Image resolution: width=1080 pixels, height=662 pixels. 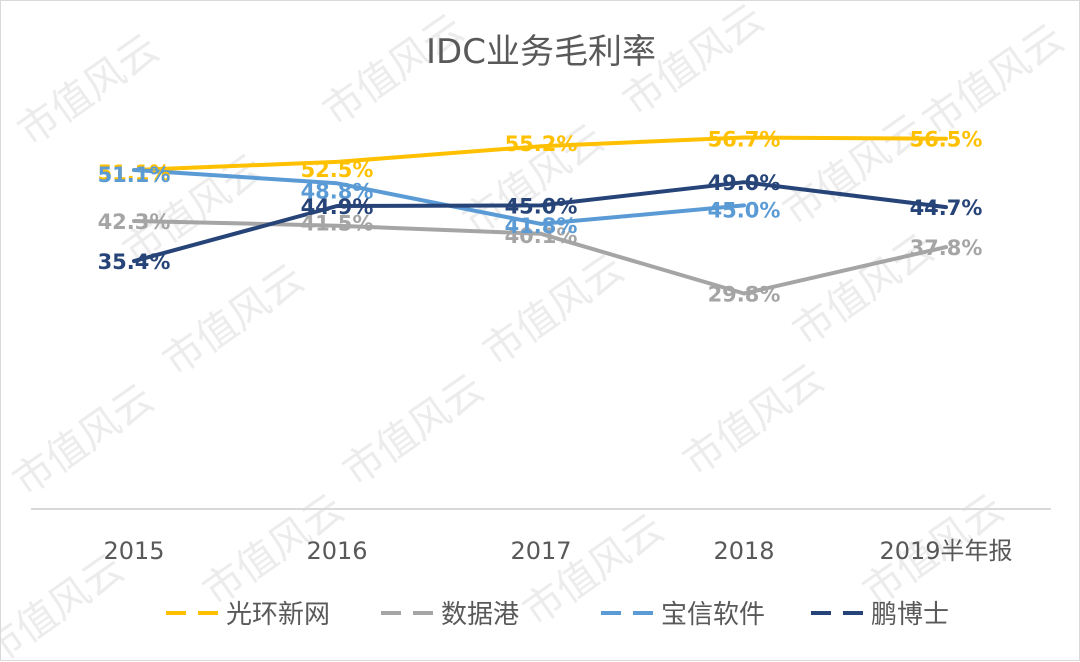 What do you see at coordinates (134, 262) in the screenshot?
I see `data-label: 35.4%` at bounding box center [134, 262].